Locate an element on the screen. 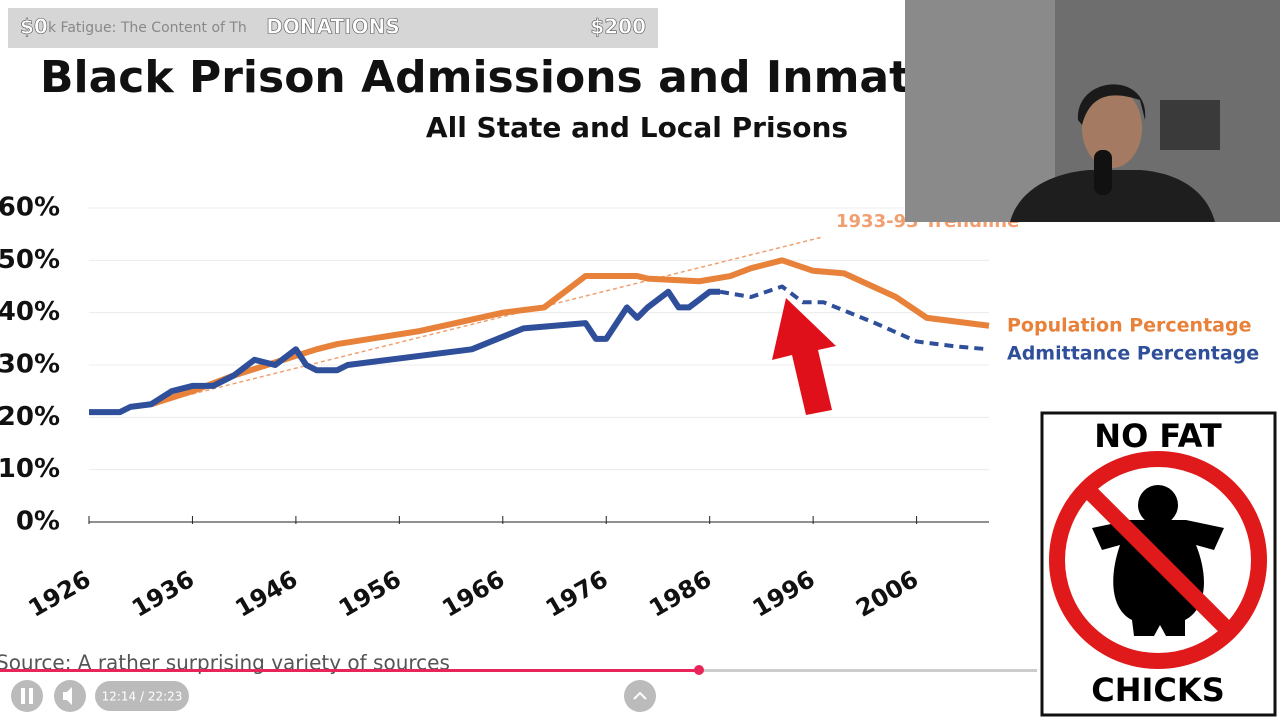 The width and height of the screenshot is (1280, 720). left-amount: $0 is located at coordinates (34, 27).